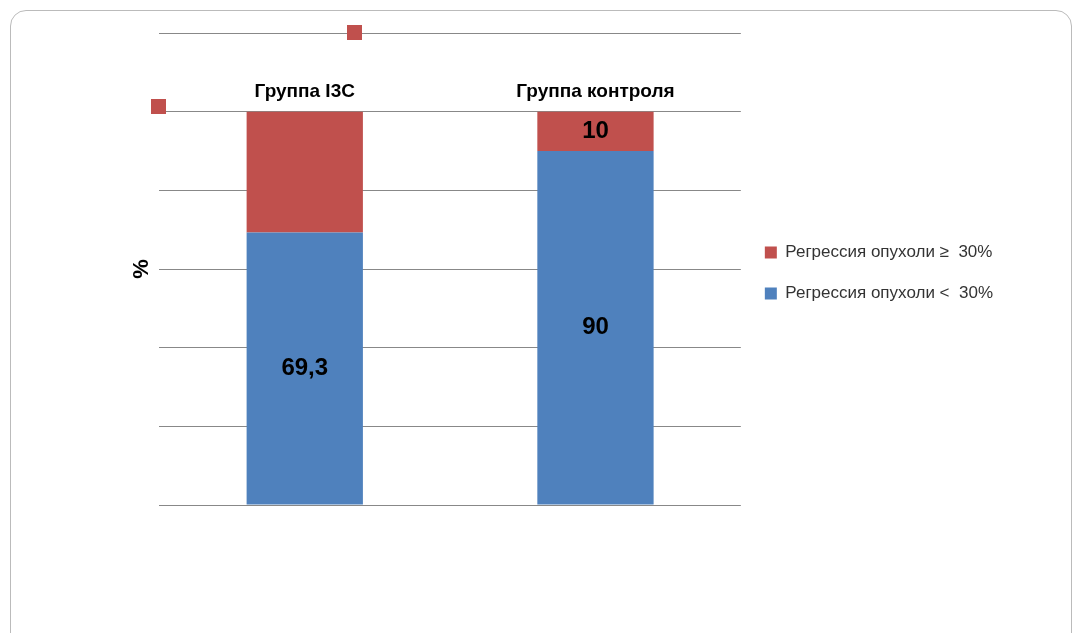 The image size is (1078, 633). What do you see at coordinates (595, 129) in the screenshot?
I see `data-label: 10` at bounding box center [595, 129].